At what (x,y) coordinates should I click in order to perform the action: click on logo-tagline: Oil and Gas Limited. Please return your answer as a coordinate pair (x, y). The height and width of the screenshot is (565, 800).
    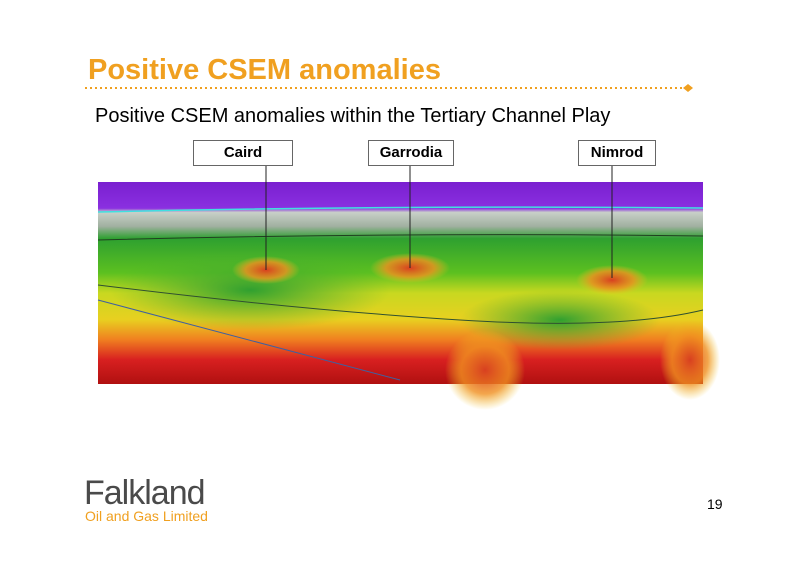
    Looking at the image, I should click on (146, 516).